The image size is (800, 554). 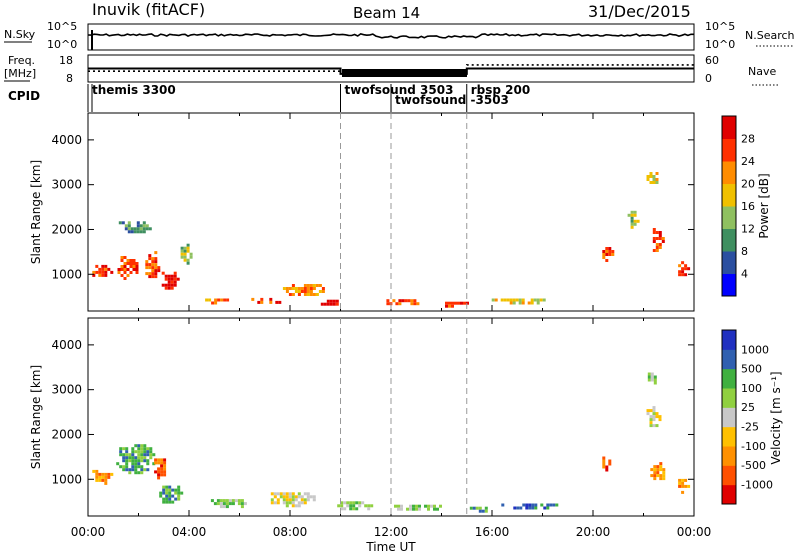 What do you see at coordinates (66, 140) in the screenshot?
I see `y-tick-label: 4000` at bounding box center [66, 140].